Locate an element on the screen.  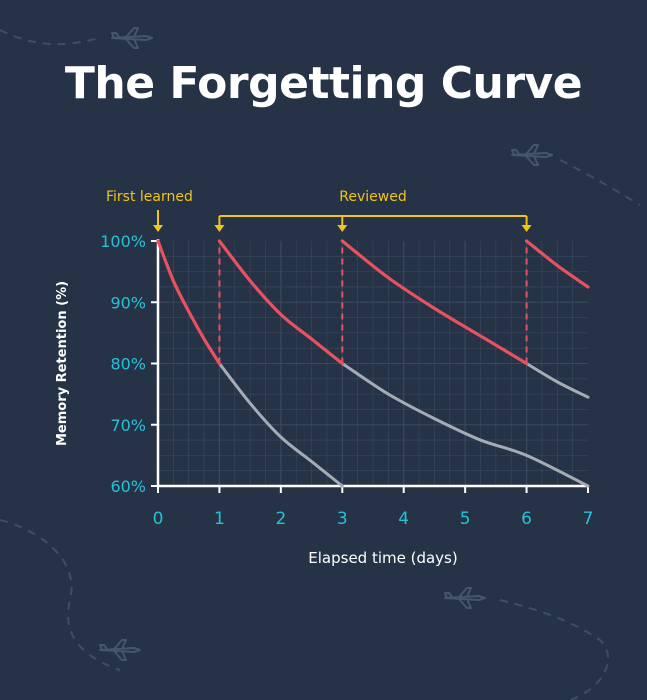
y-tick-label: 60% is located at coordinates (128, 486).